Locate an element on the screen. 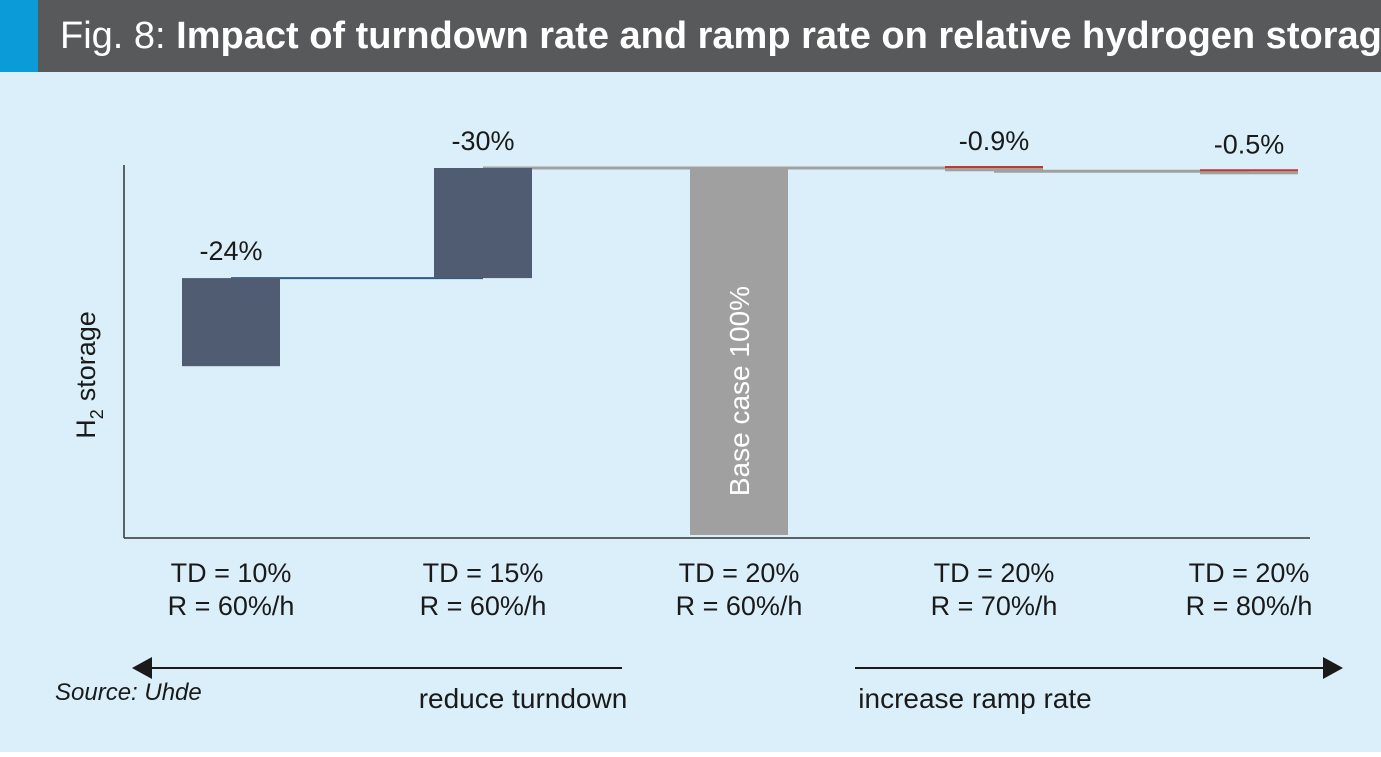 Image resolution: width=1381 pixels, height=757 pixels. x-tick-label-1-line1: TD = 10% is located at coordinates (231, 573).